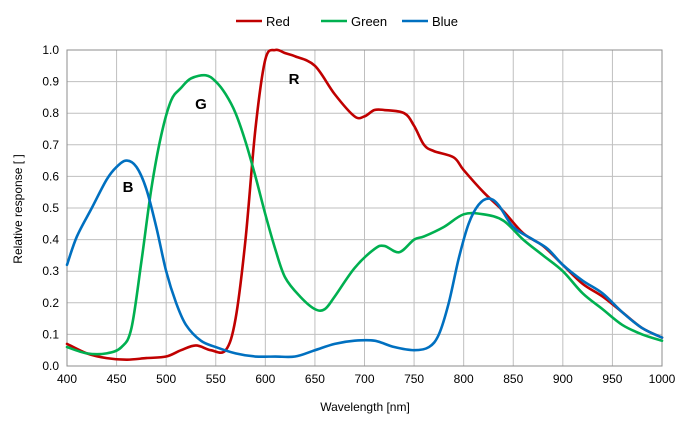 This screenshot has height=428, width=690. Describe the element at coordinates (50, 334) in the screenshot. I see `y-tick-label: 0.1` at that location.